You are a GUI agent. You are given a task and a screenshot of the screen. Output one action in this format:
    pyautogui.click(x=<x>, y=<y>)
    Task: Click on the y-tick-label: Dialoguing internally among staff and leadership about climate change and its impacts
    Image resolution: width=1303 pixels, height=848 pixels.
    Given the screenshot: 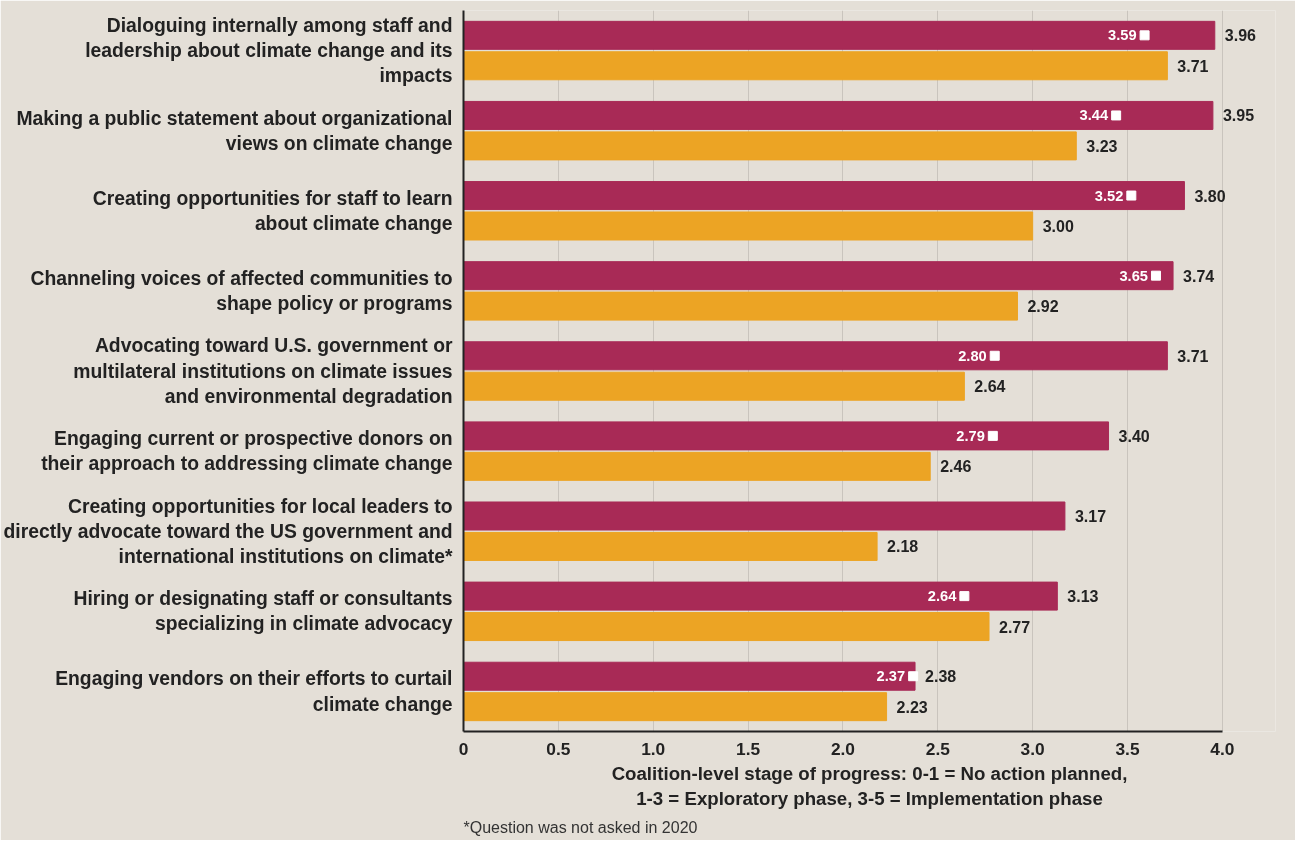 What is the action you would take?
    pyautogui.click(x=269, y=50)
    